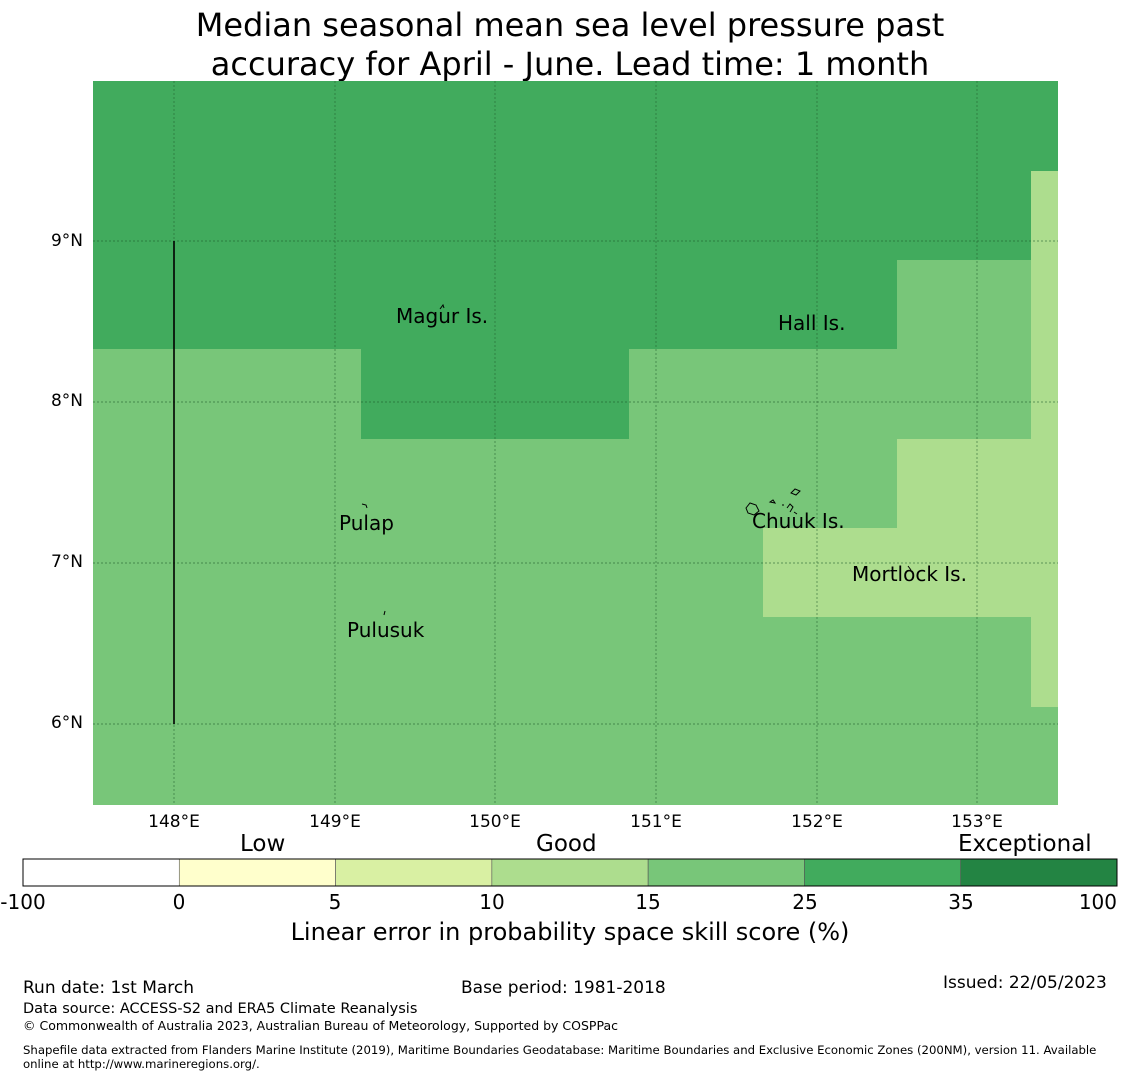  What do you see at coordinates (66, 241) in the screenshot?
I see `lat-label-9n: 9°N` at bounding box center [66, 241].